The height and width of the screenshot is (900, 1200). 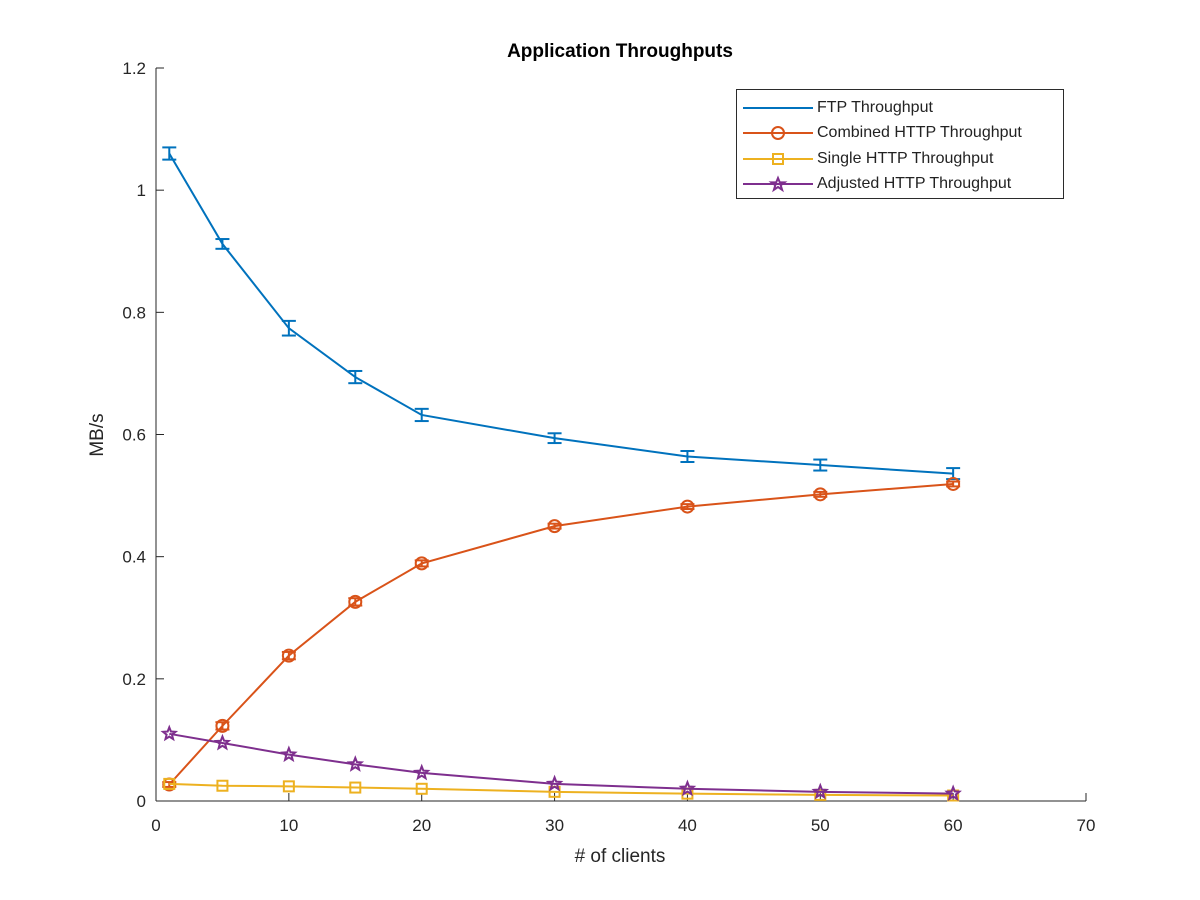 What do you see at coordinates (155, 825) in the screenshot?
I see `x-tick-label: 0` at bounding box center [155, 825].